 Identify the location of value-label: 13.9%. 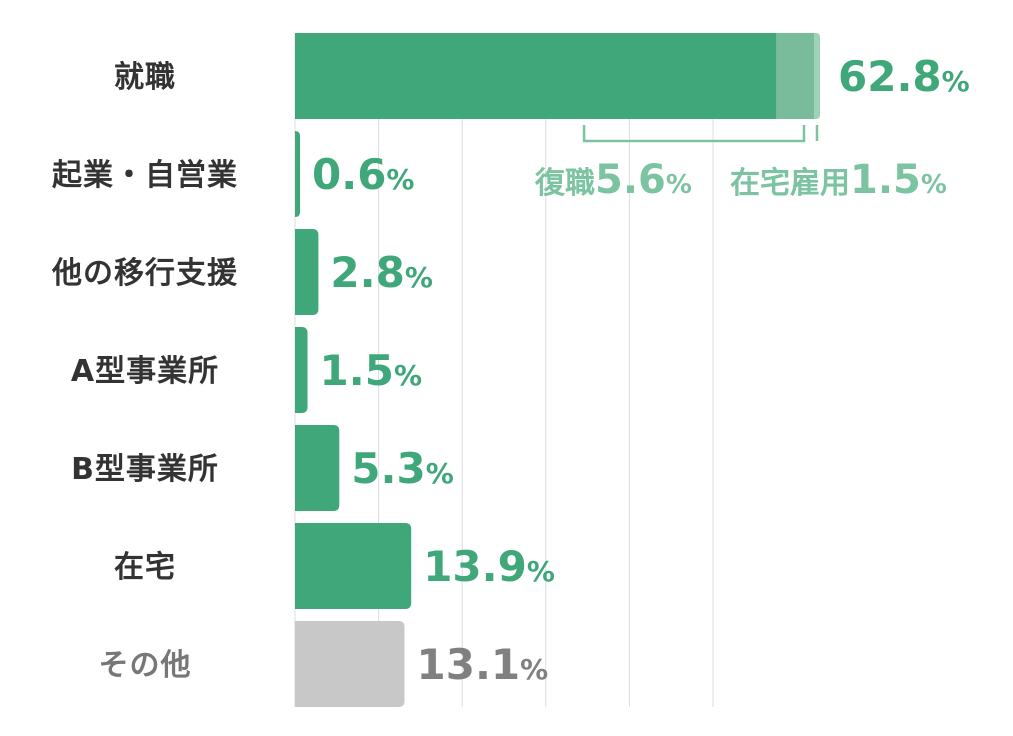
(489, 566).